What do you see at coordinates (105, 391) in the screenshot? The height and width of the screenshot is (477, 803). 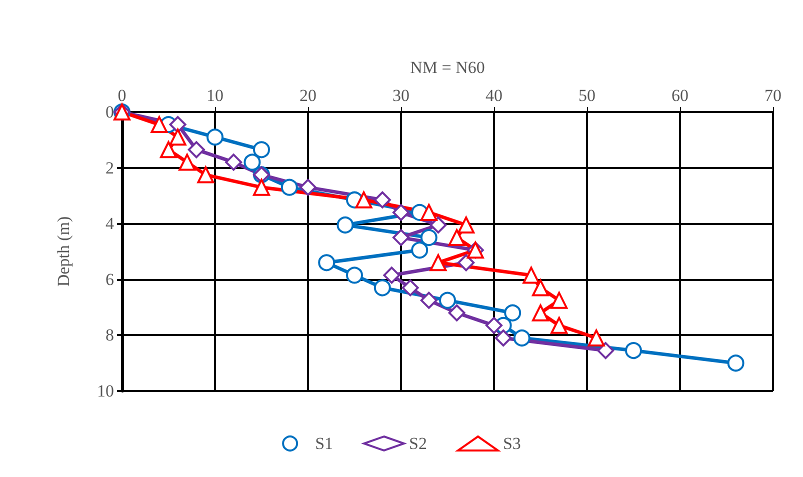 I see `y-tick-label: 10` at bounding box center [105, 391].